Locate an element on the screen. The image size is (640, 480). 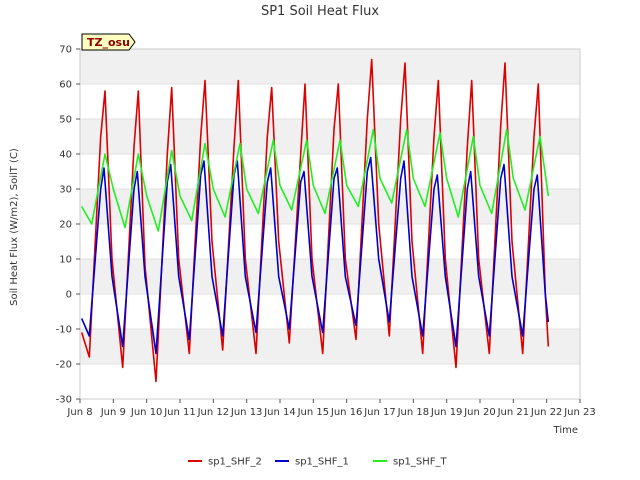
y-tick-label: -10 is located at coordinates (64, 330).